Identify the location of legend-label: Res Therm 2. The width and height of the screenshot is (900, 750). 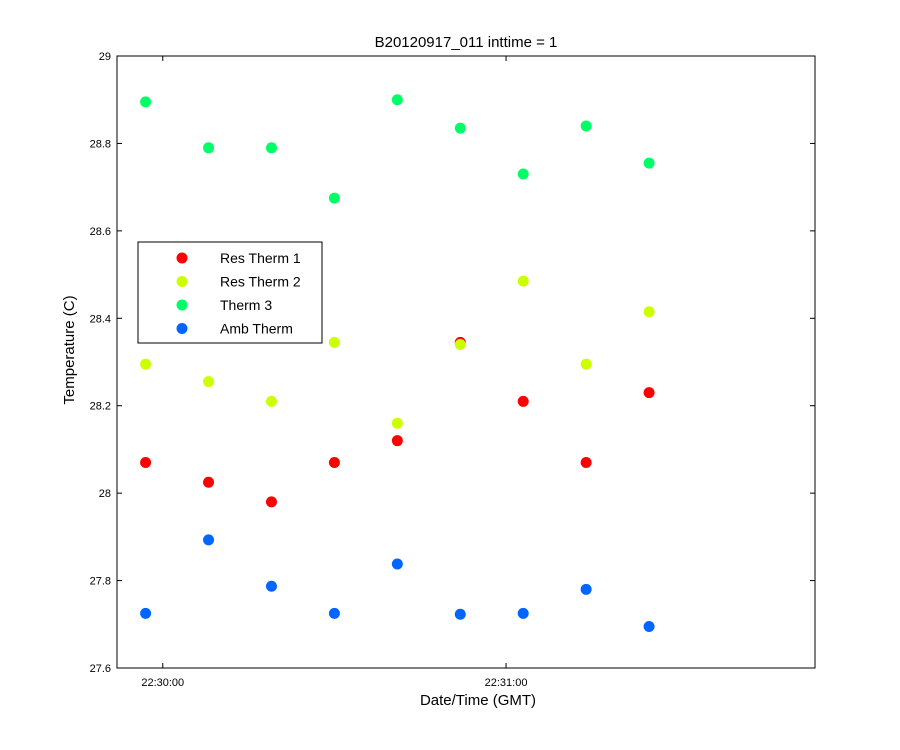
(260, 282).